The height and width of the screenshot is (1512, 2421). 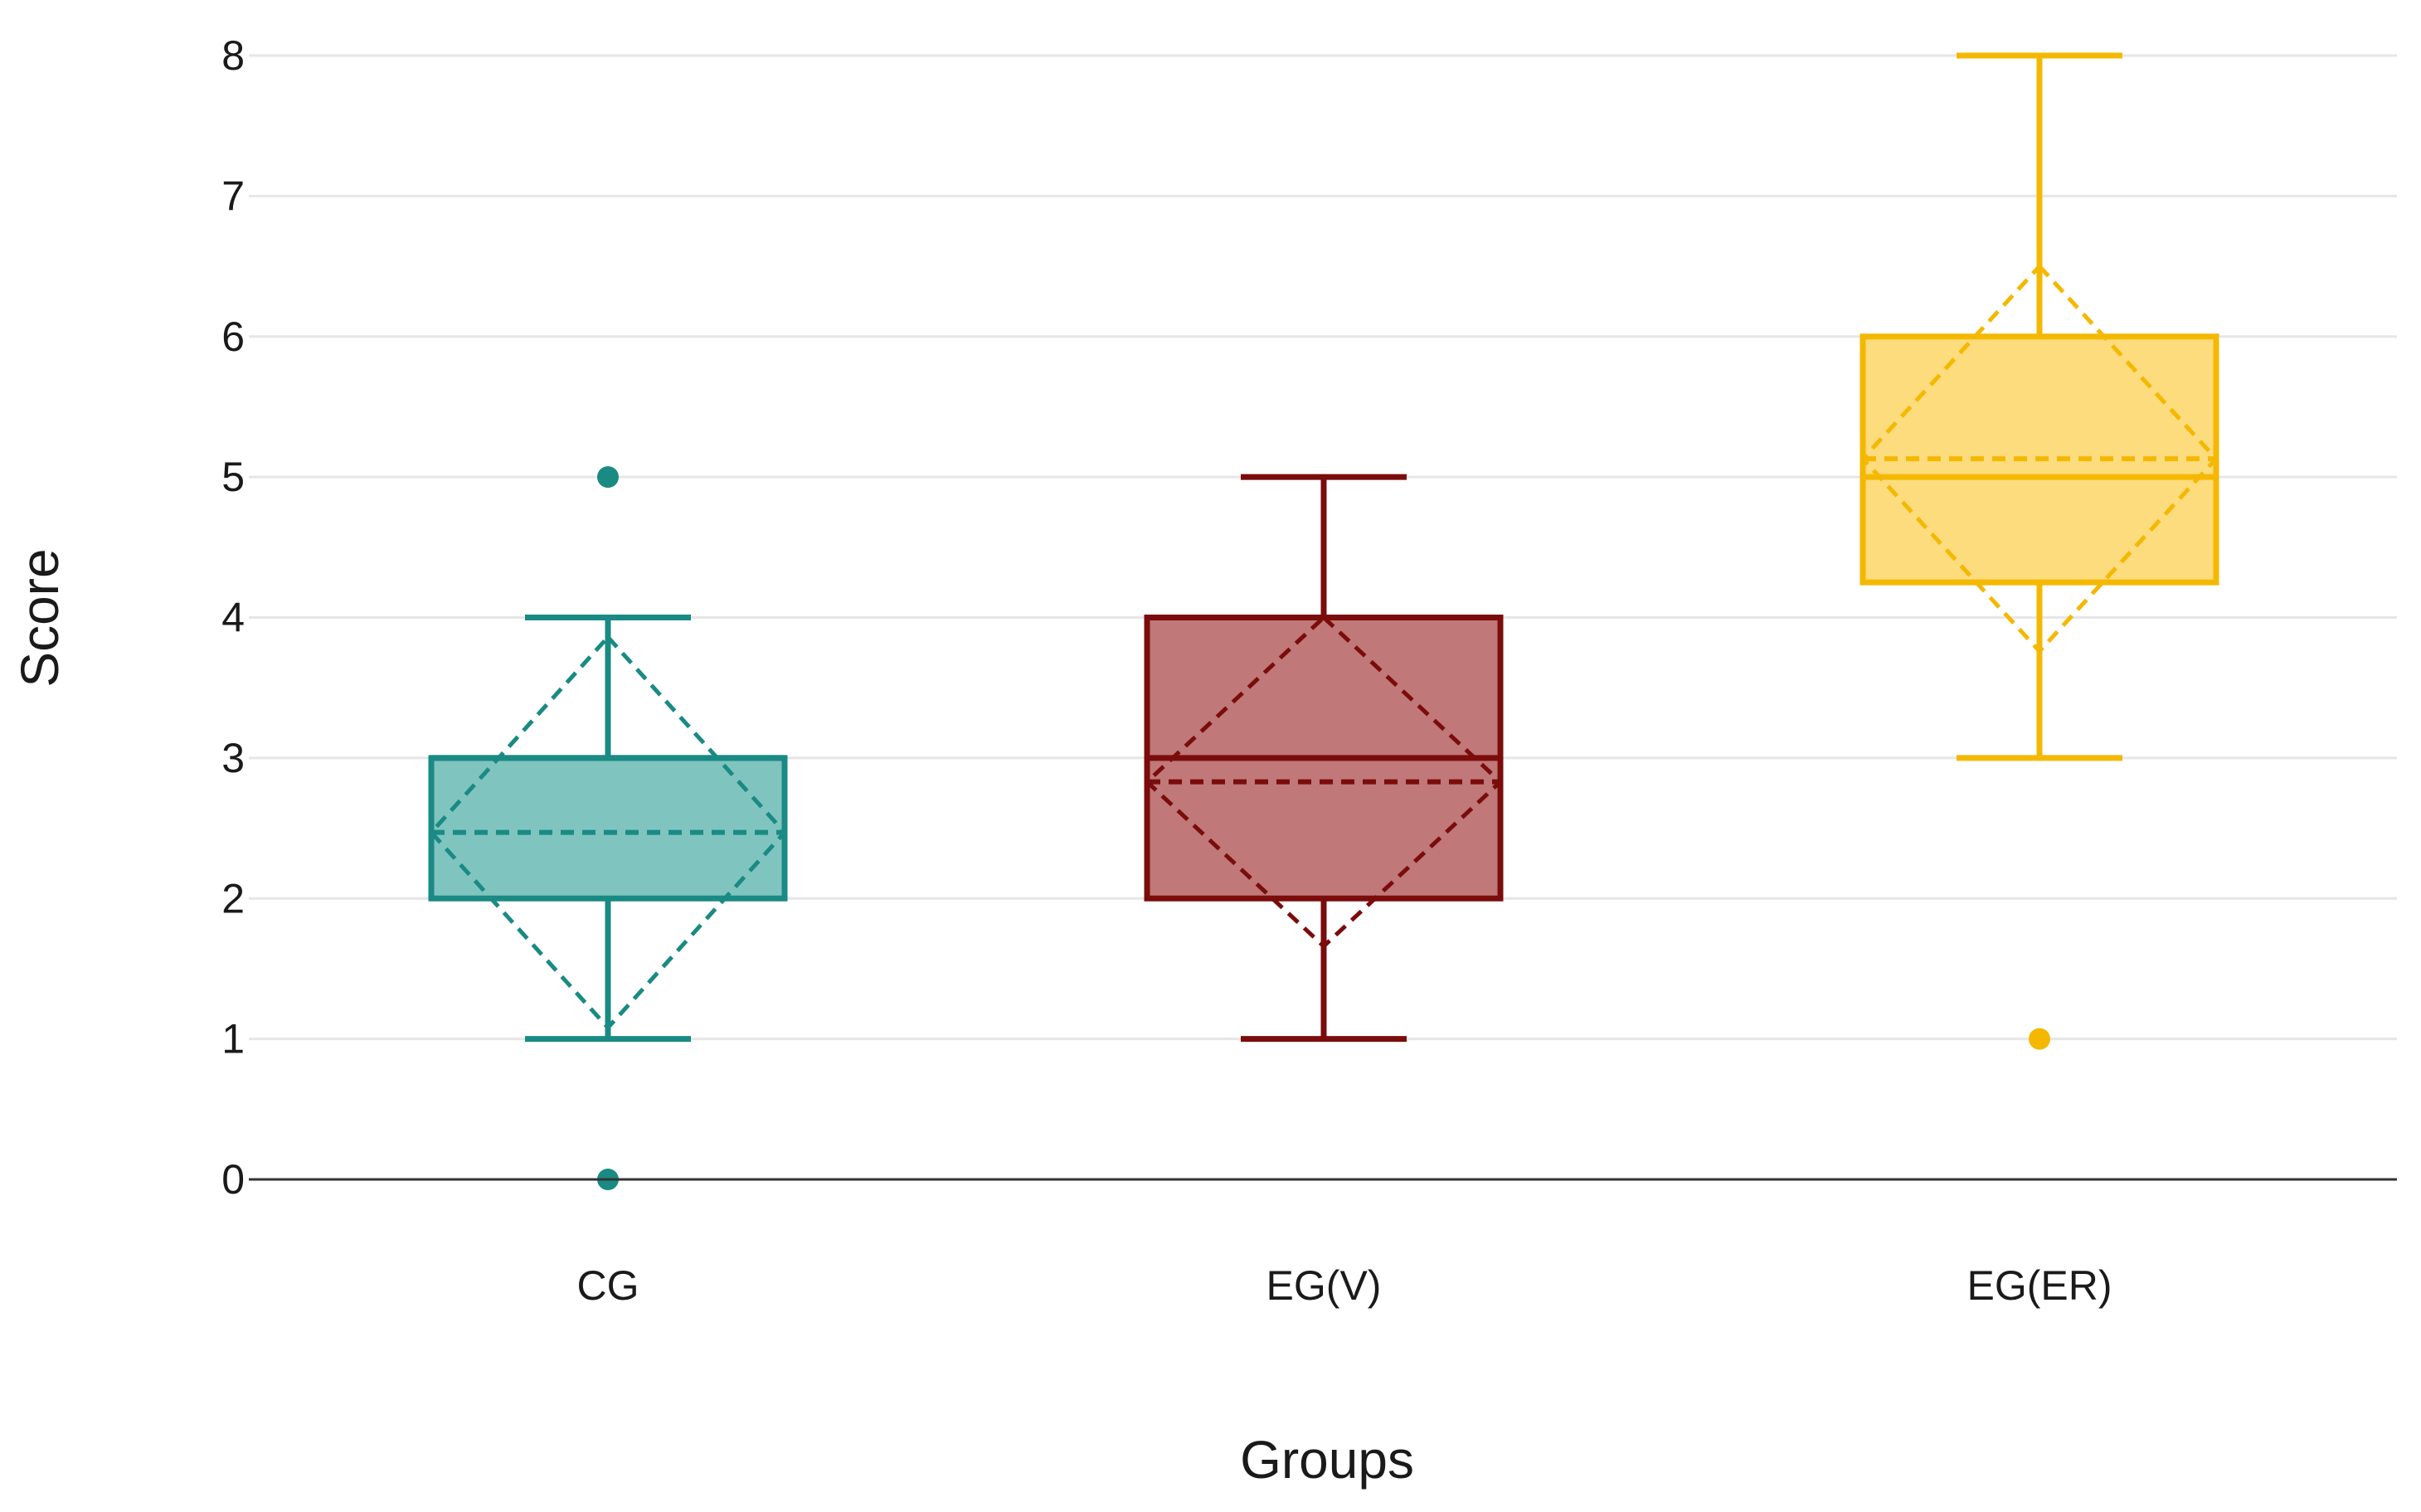 I want to click on y-tick-label: 5, so click(x=233, y=477).